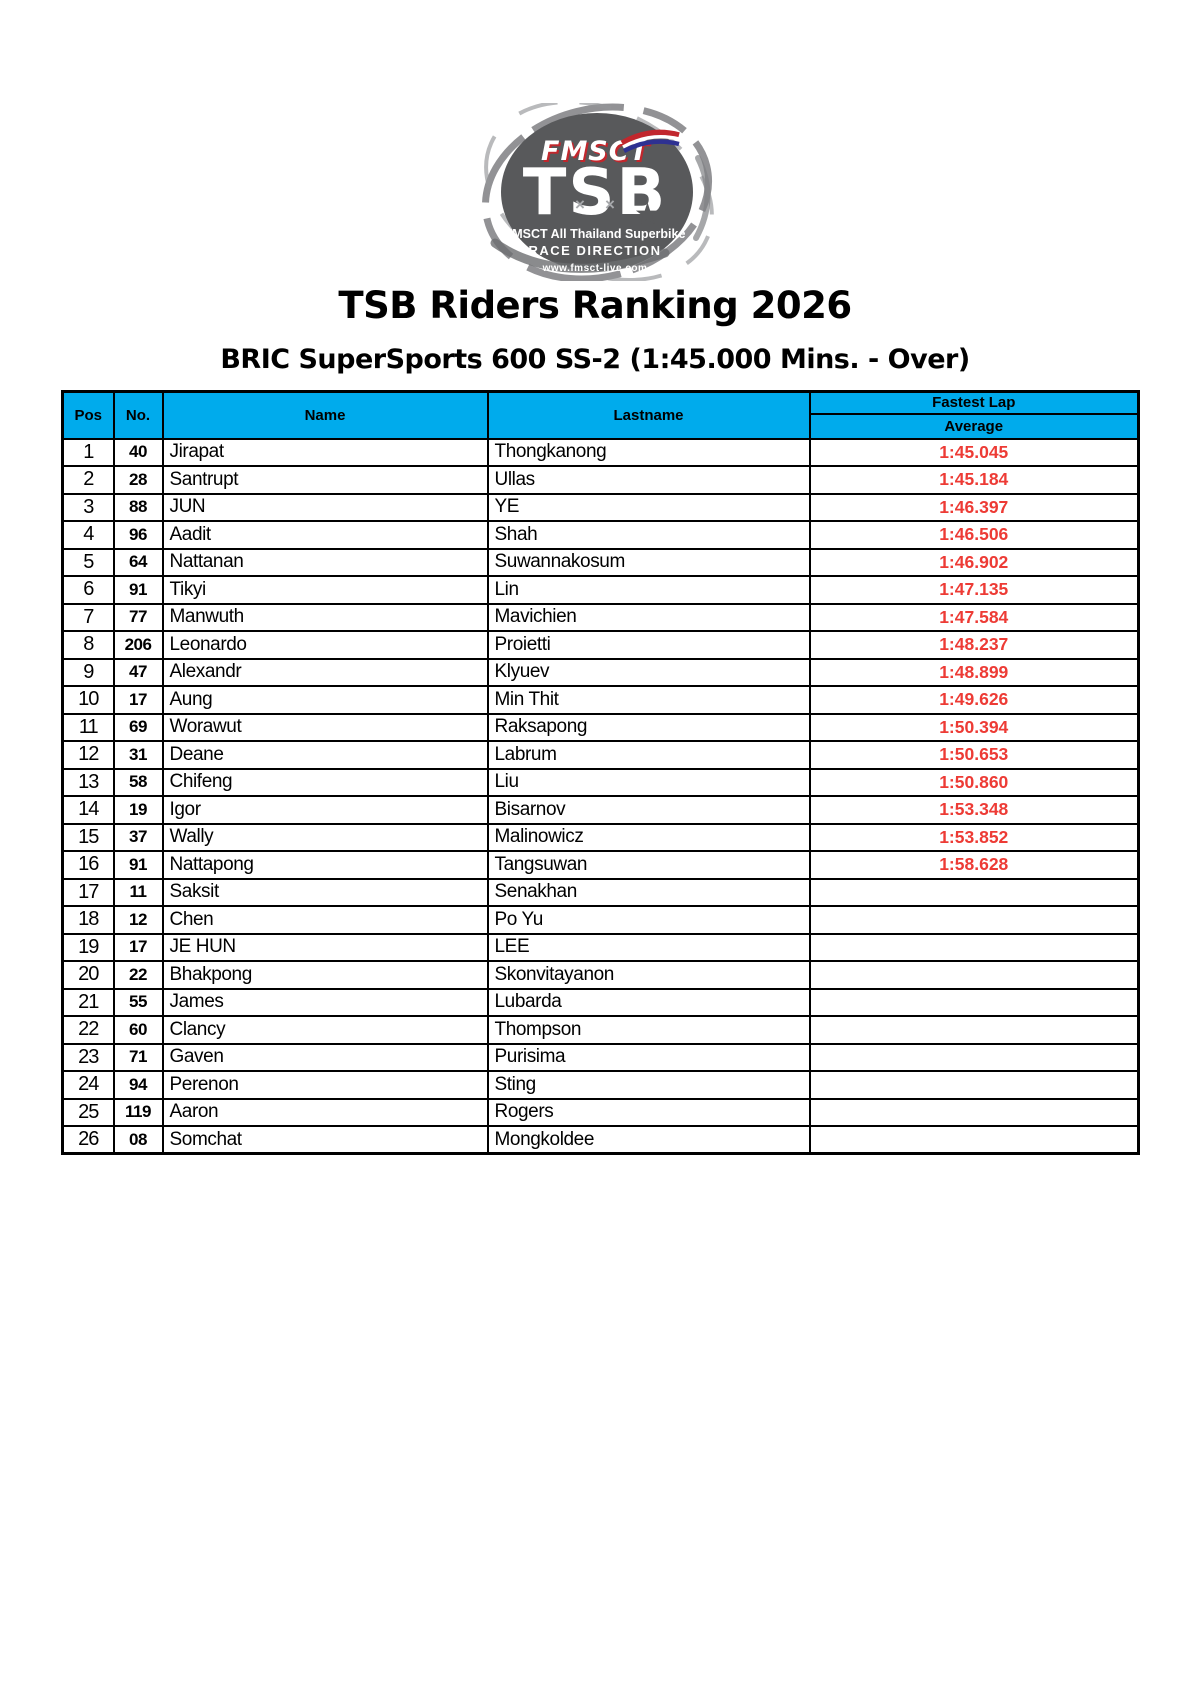 The width and height of the screenshot is (1190, 1683). I want to click on table-row: 25 119 Aaron Rogers, so click(600, 1112).